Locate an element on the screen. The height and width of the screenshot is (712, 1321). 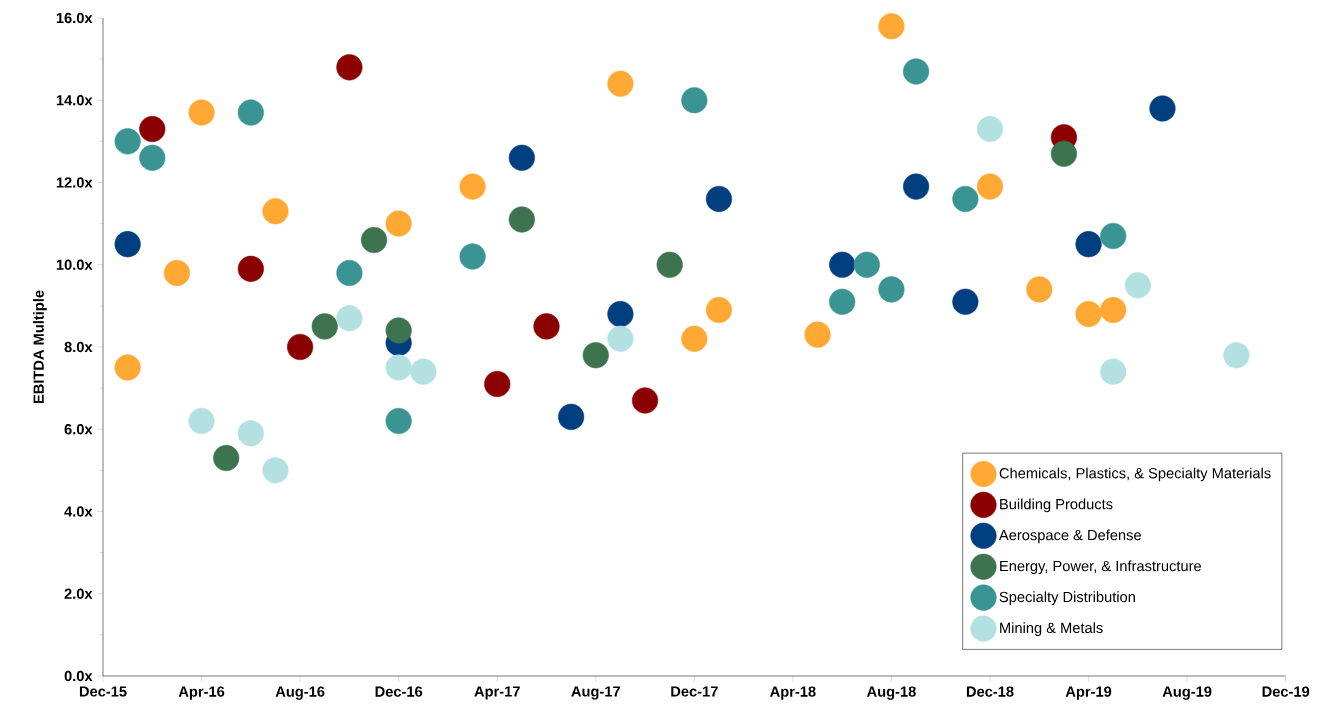
x-tick-label: Aug-18 is located at coordinates (891, 693).